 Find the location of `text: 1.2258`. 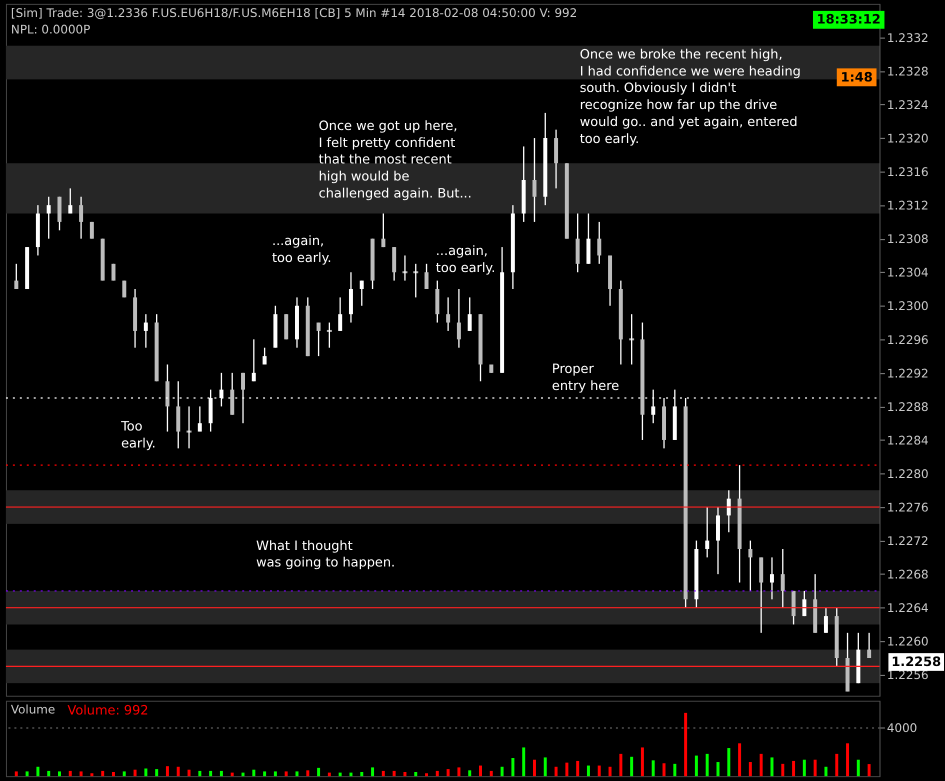

text: 1.2258 is located at coordinates (916, 662).